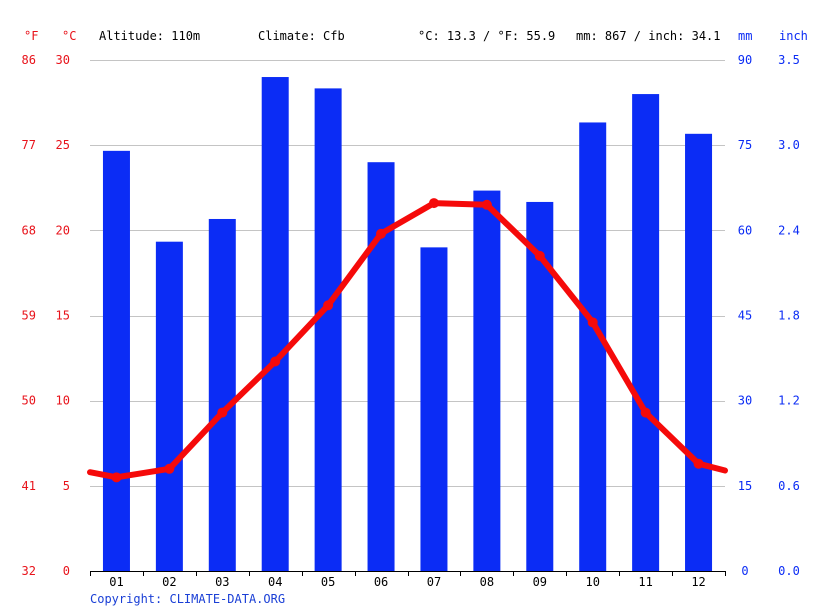  What do you see at coordinates (789, 145) in the screenshot?
I see `inch-tick-label: 3.0` at bounding box center [789, 145].